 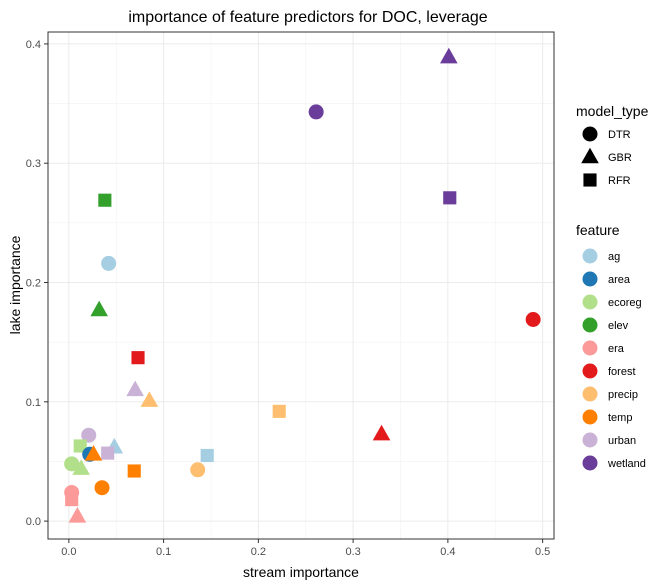 I want to click on legend-model-type: model_type DTR GBR RFR, so click(x=612, y=145).